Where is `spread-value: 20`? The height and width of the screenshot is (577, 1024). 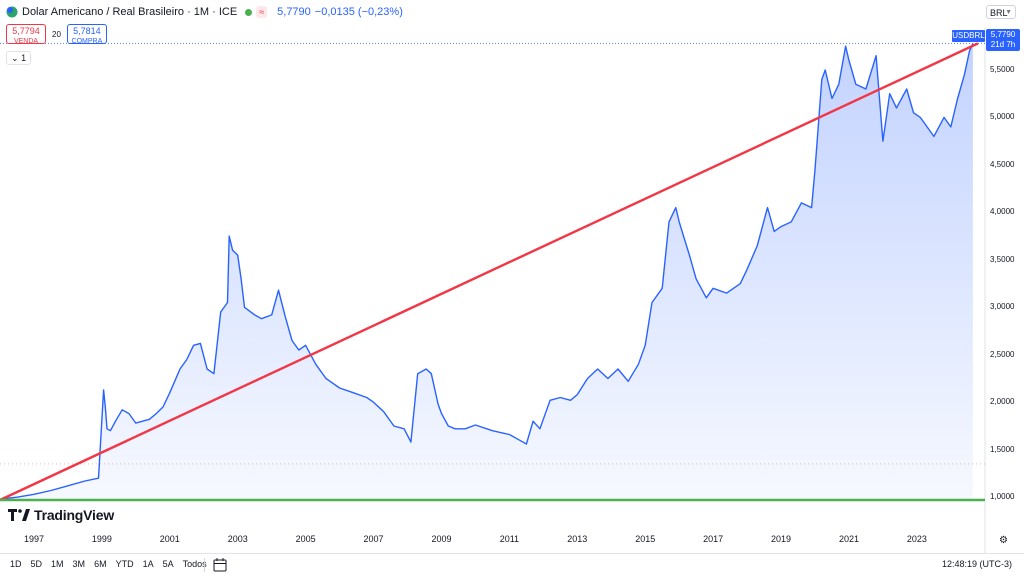 spread-value: 20 is located at coordinates (56, 34).